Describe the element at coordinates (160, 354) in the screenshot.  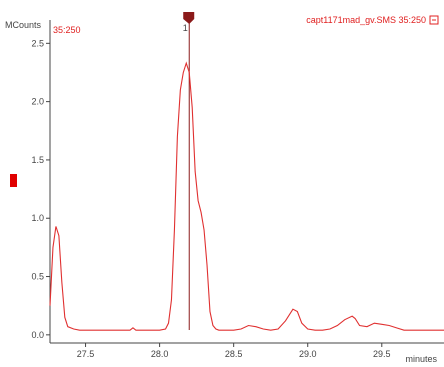
I see `x-tick-label: 28.0` at that location.